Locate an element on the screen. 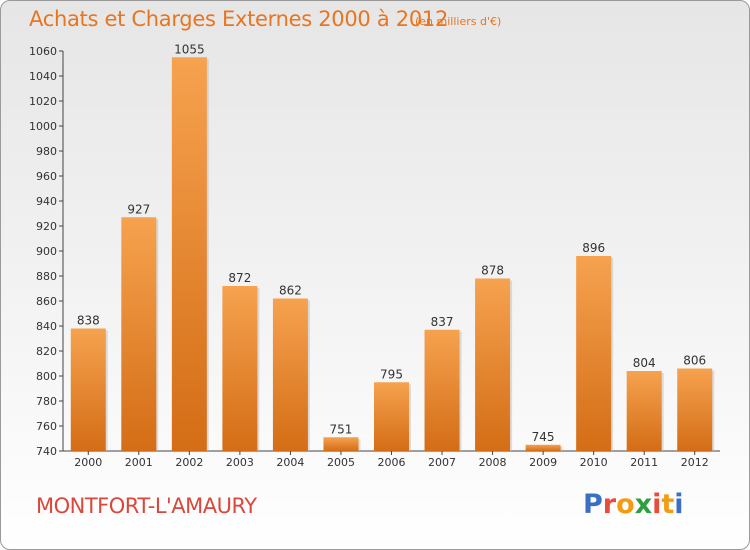  bar-2011 is located at coordinates (644, 411).